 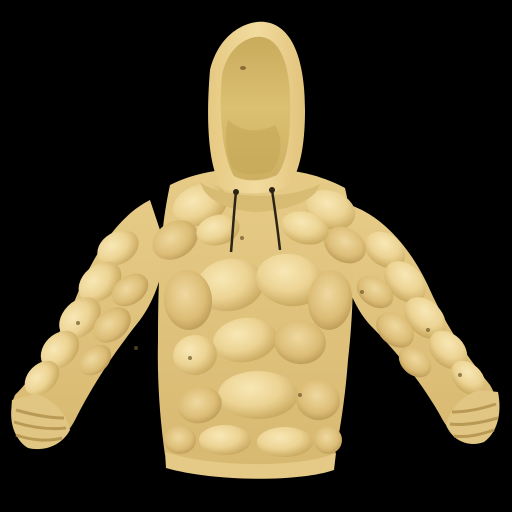 What do you see at coordinates (255, 220) in the screenshot?
I see `drawstrings` at bounding box center [255, 220].